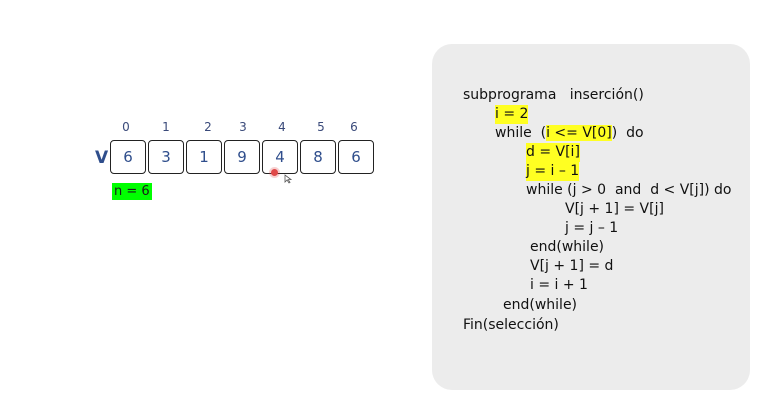 The image size is (763, 401). Describe the element at coordinates (318, 157) in the screenshot. I see `array-cell-5: 8` at that location.